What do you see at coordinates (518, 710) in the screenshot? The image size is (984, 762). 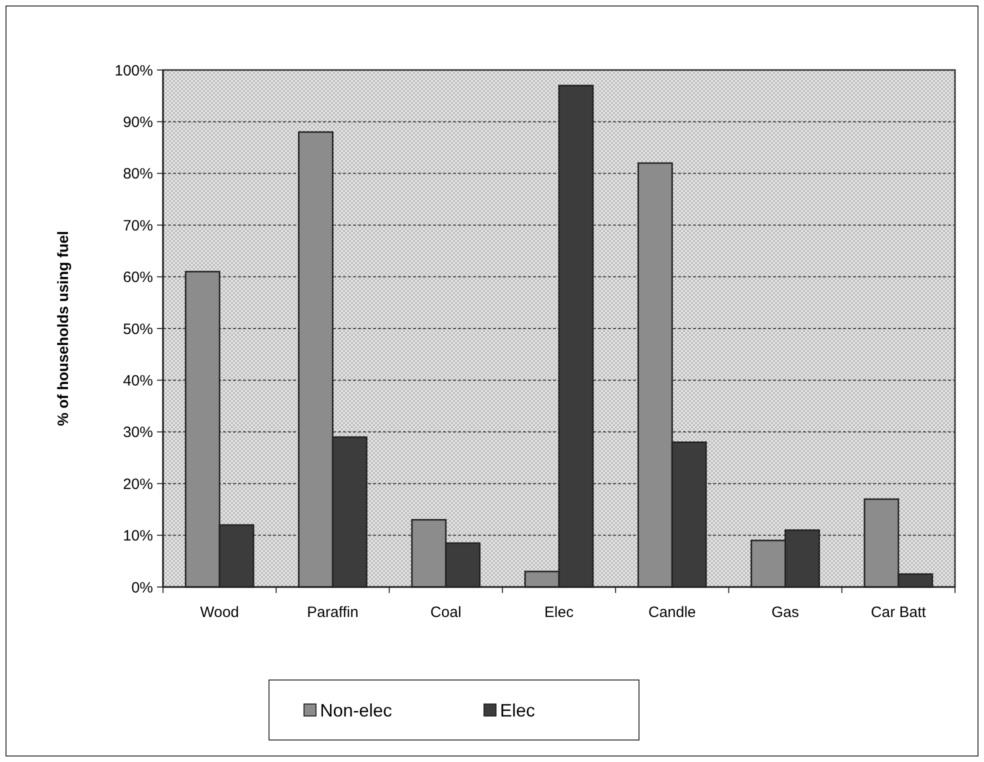 I see `legend-label: Elec` at bounding box center [518, 710].